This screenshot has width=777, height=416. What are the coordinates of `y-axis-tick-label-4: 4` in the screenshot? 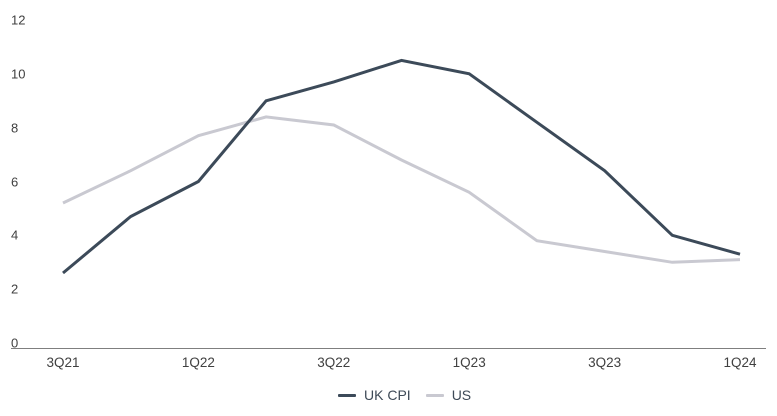 It's located at (15, 235).